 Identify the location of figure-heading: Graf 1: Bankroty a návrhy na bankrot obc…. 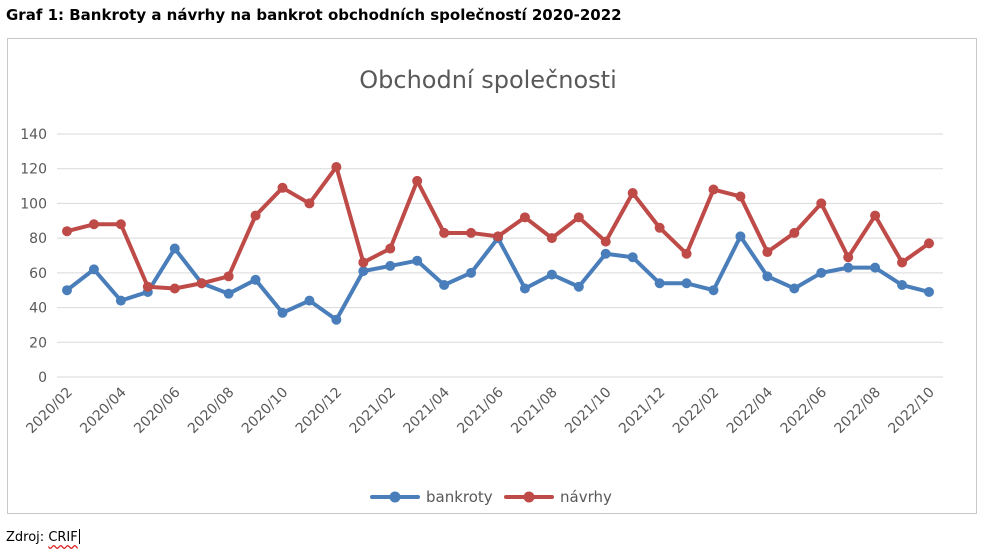
(314, 15).